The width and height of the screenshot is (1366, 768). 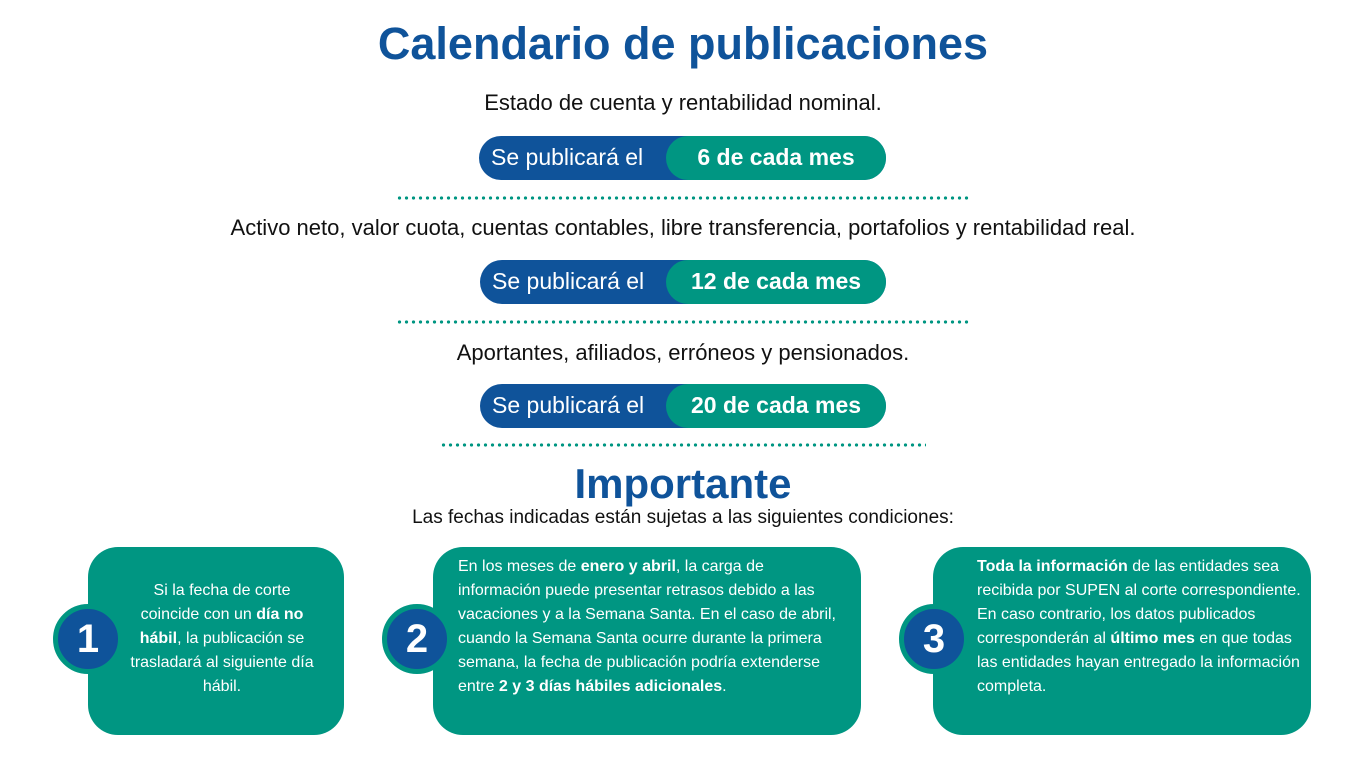 I want to click on schedule-pill: Se publicará el 20 de cada mes, so click(x=683, y=406).